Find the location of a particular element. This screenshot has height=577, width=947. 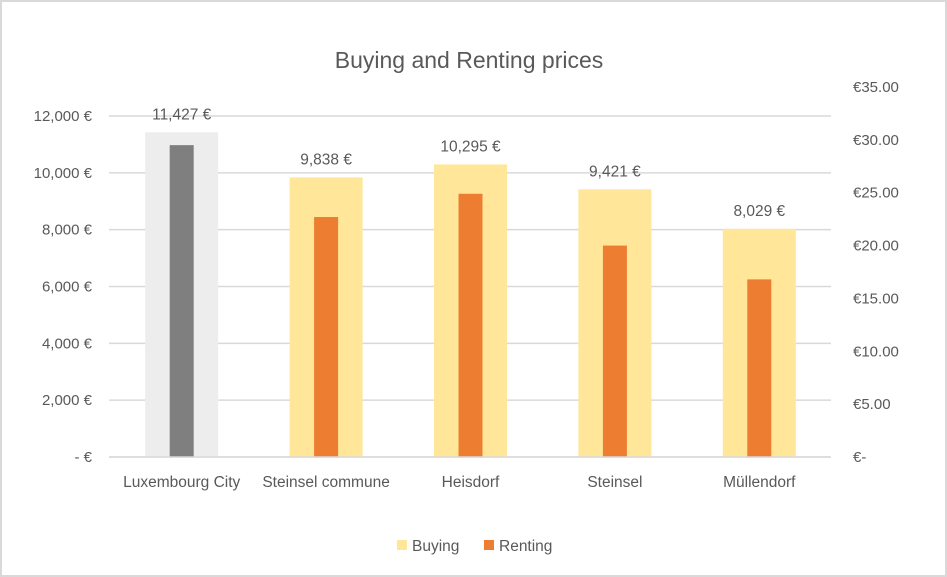

chart-title: Buying and Renting prices is located at coordinates (469, 60).